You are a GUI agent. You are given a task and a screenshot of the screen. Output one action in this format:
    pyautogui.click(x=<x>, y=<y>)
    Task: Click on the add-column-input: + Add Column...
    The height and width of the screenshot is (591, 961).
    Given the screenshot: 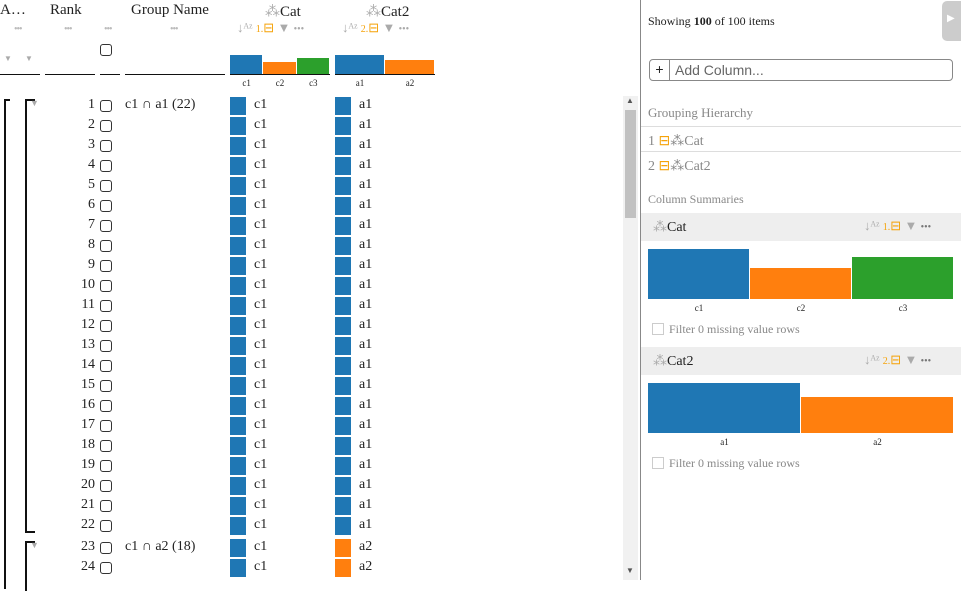 What is the action you would take?
    pyautogui.click(x=801, y=70)
    